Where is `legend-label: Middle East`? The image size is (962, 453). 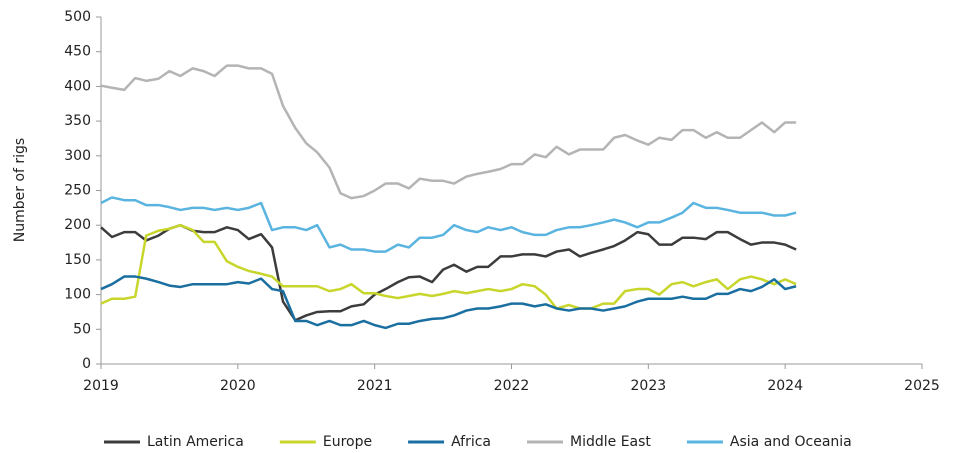 legend-label: Middle East is located at coordinates (610, 442).